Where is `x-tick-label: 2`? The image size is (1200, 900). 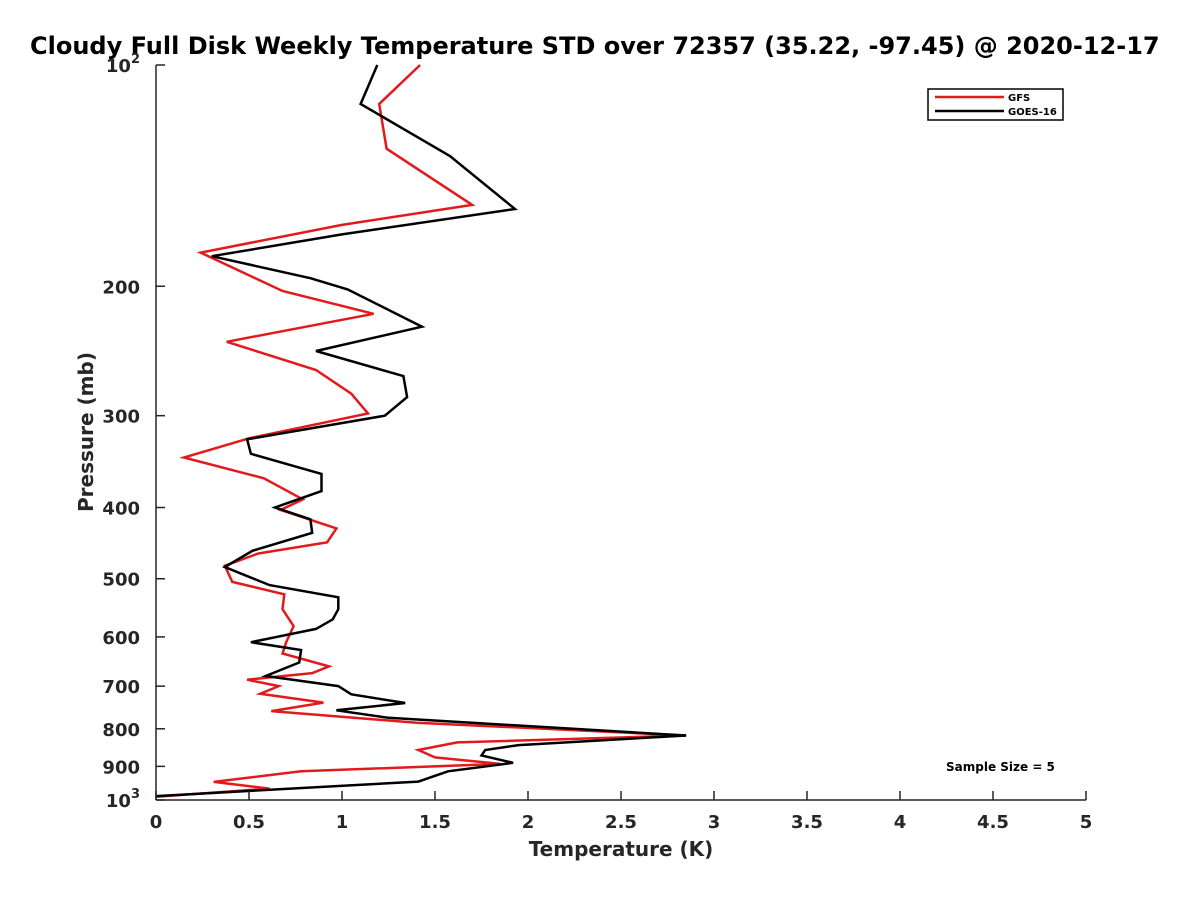
x-tick-label: 2 is located at coordinates (528, 822).